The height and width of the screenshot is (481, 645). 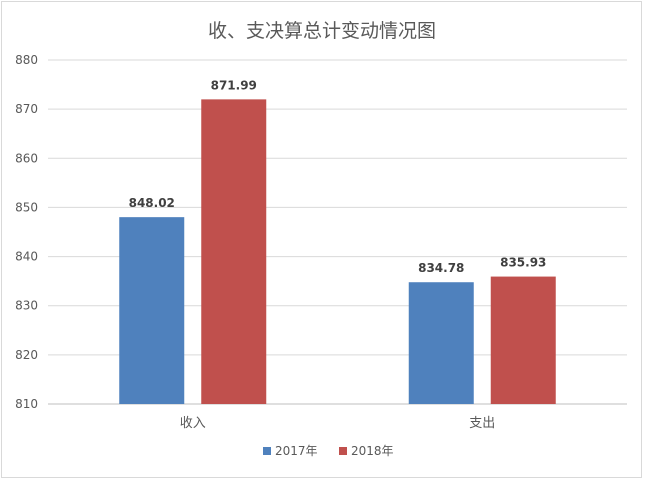 What do you see at coordinates (372, 451) in the screenshot?
I see `legend-label: 2018年` at bounding box center [372, 451].